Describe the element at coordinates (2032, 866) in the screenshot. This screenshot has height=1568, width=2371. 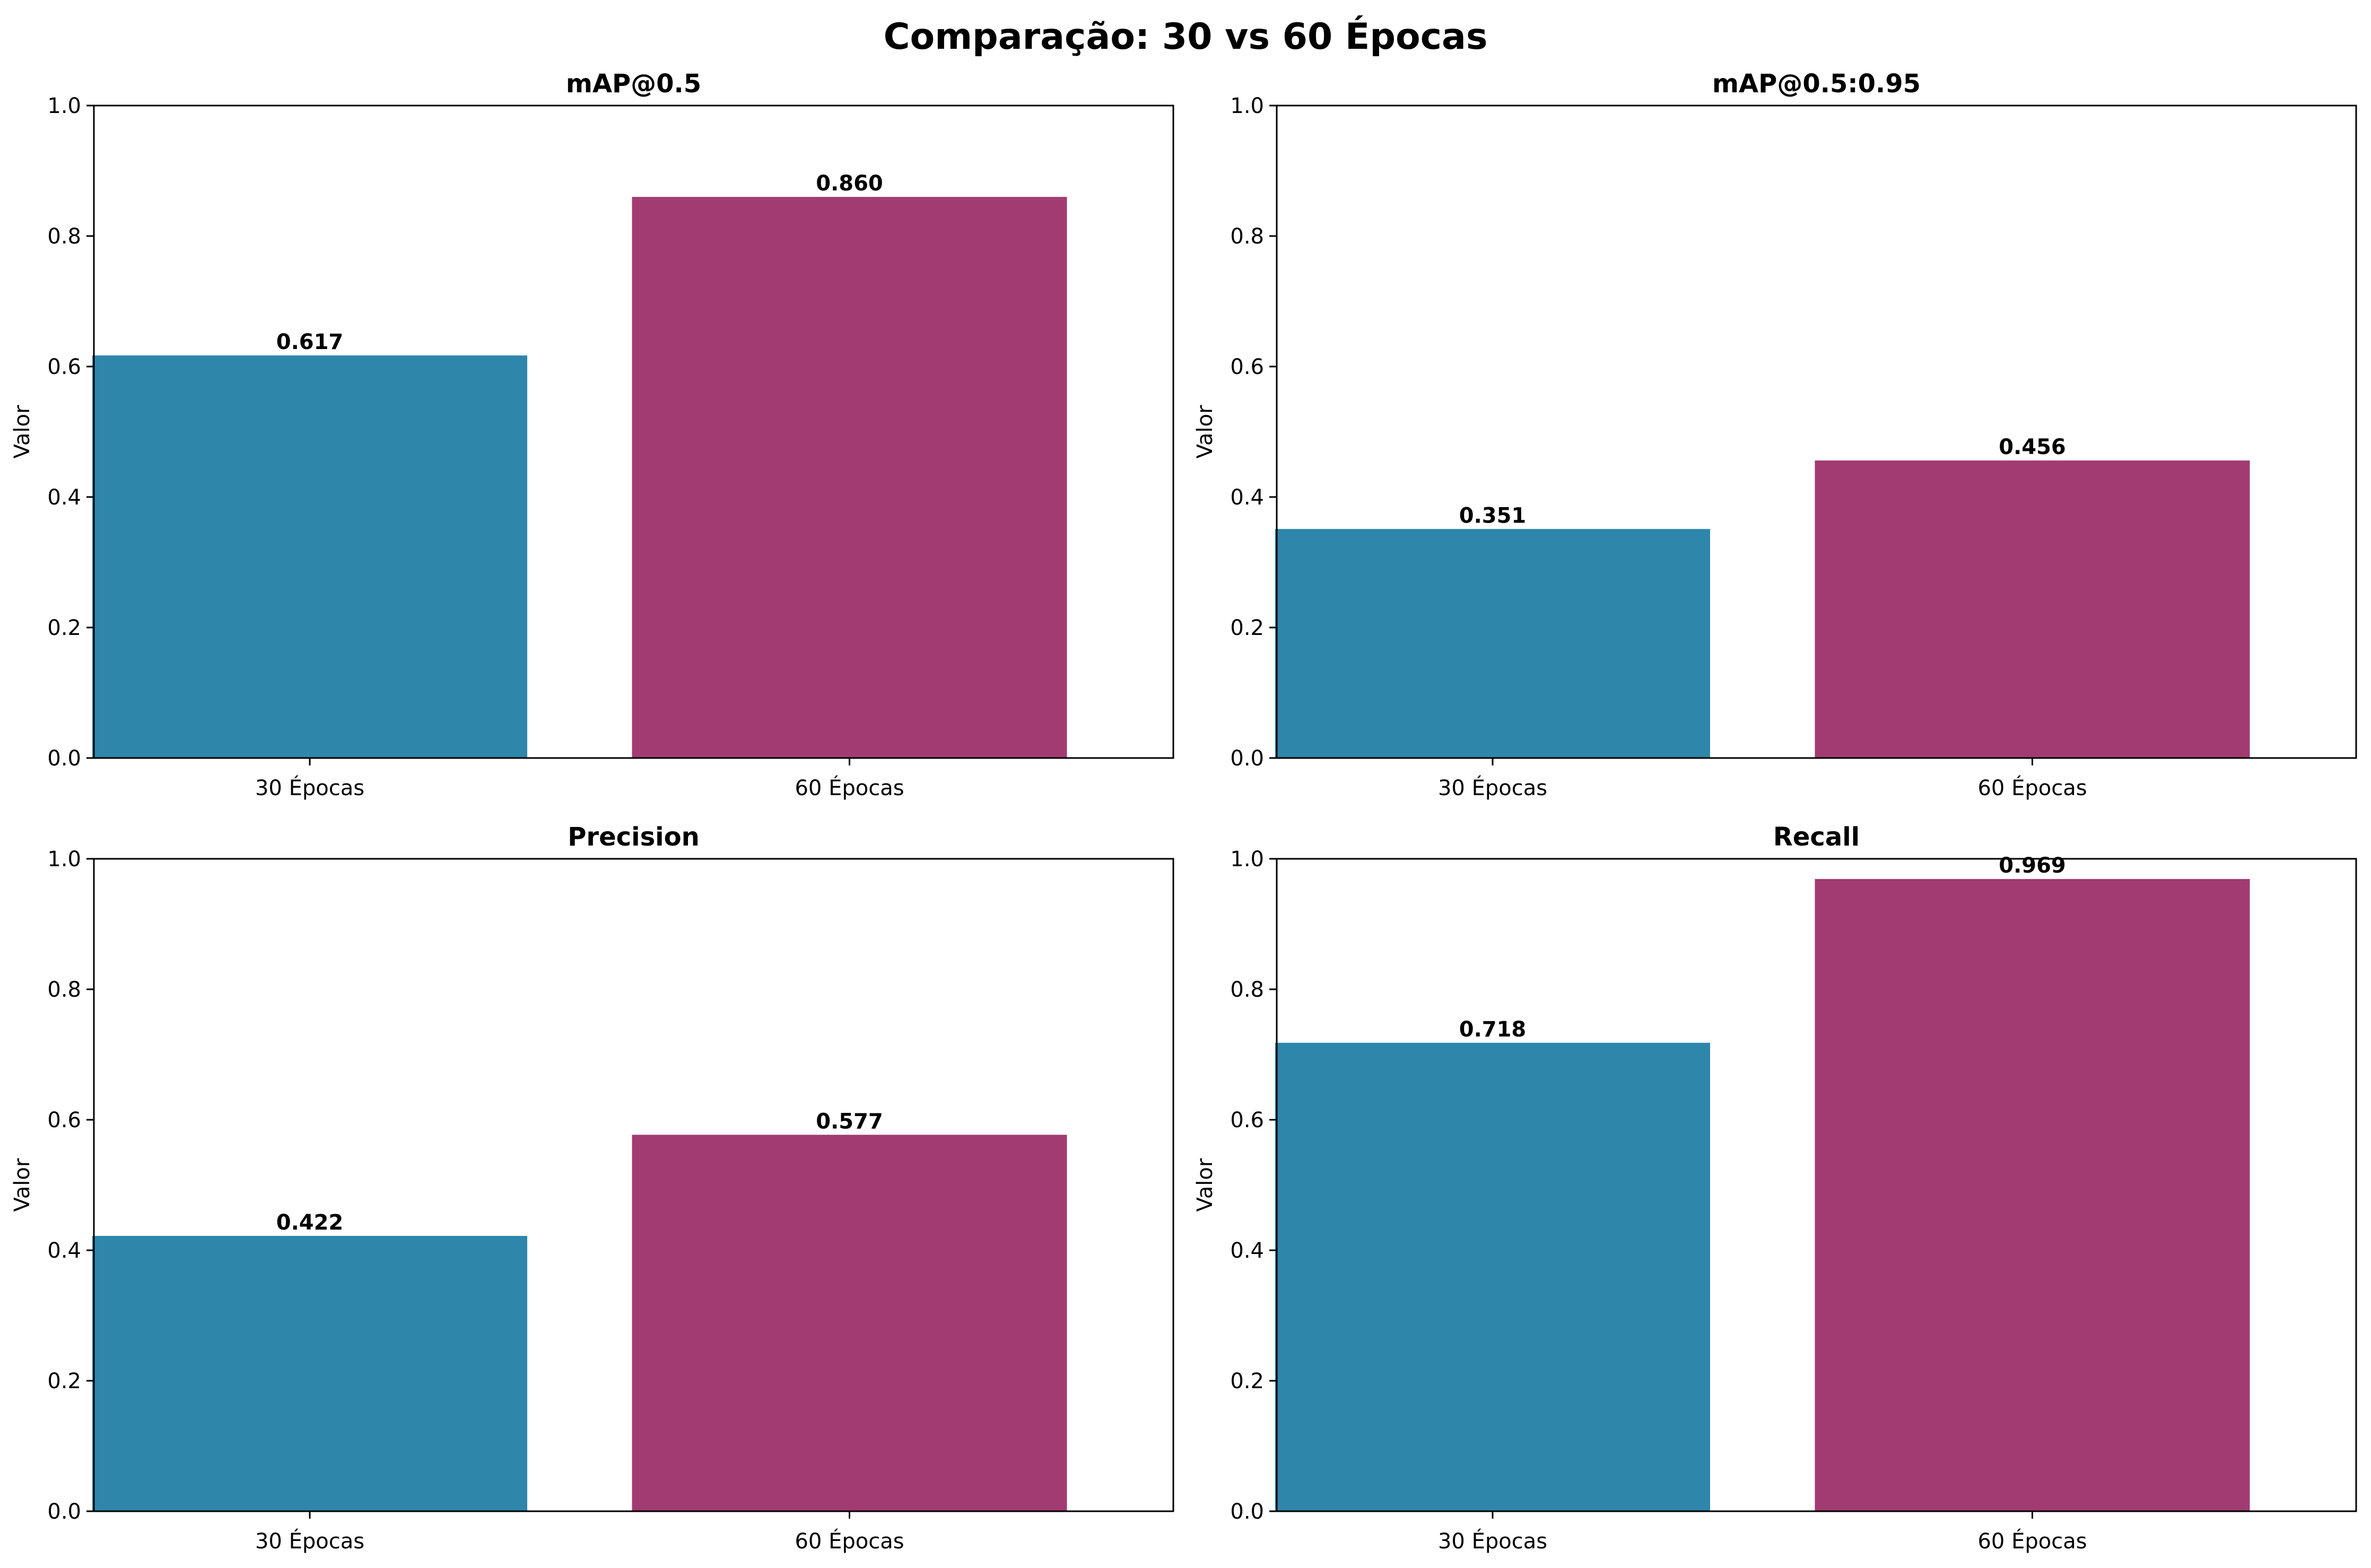
I see `bar-value-label: 0.969` at that location.